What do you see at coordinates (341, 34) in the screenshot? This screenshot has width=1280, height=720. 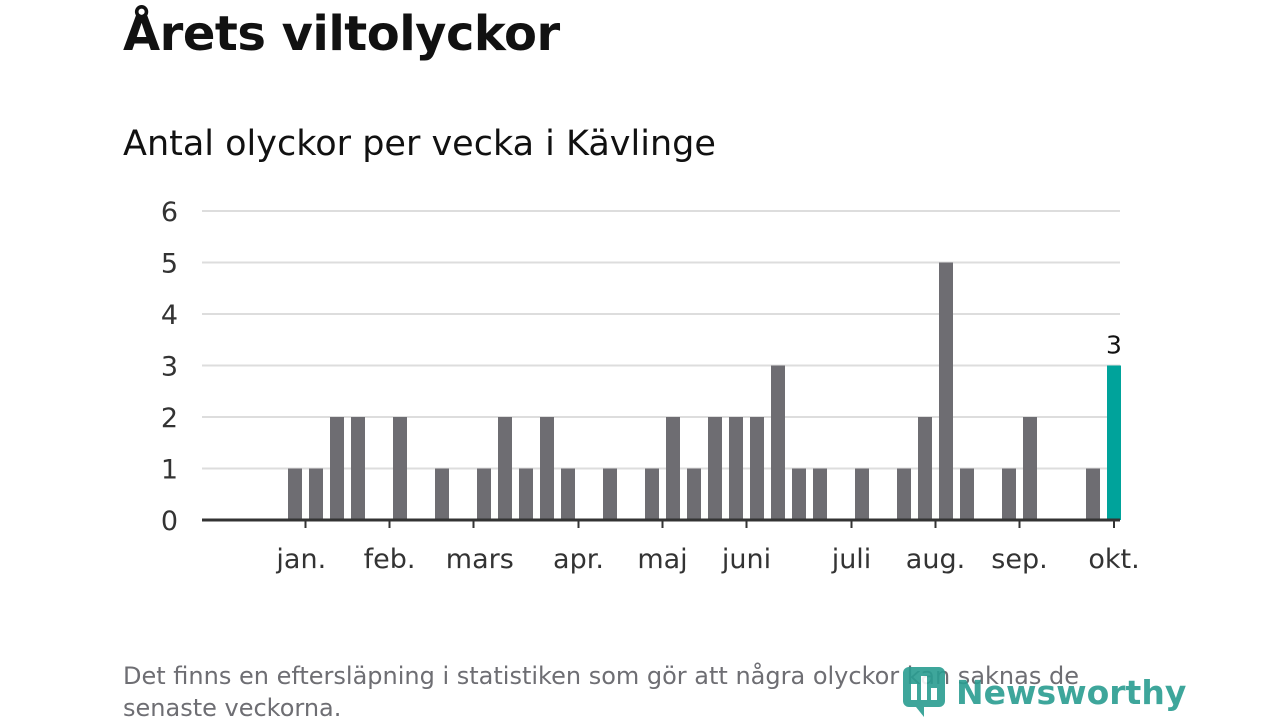 I see `page-title: Årets viltolyckor` at bounding box center [341, 34].